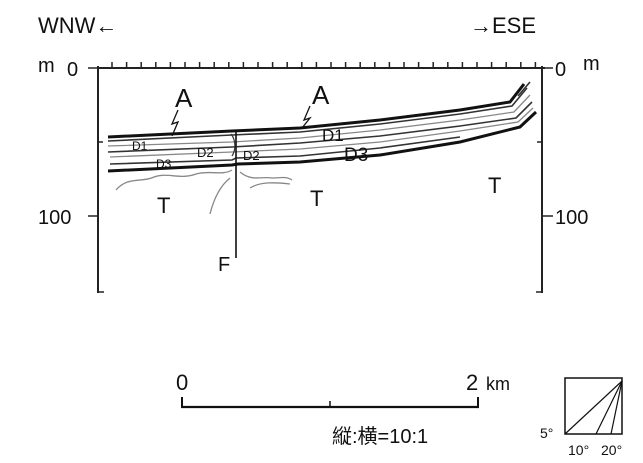 This screenshot has width=643, height=463. I want to click on left-tick-label-100: 100, so click(54, 218).